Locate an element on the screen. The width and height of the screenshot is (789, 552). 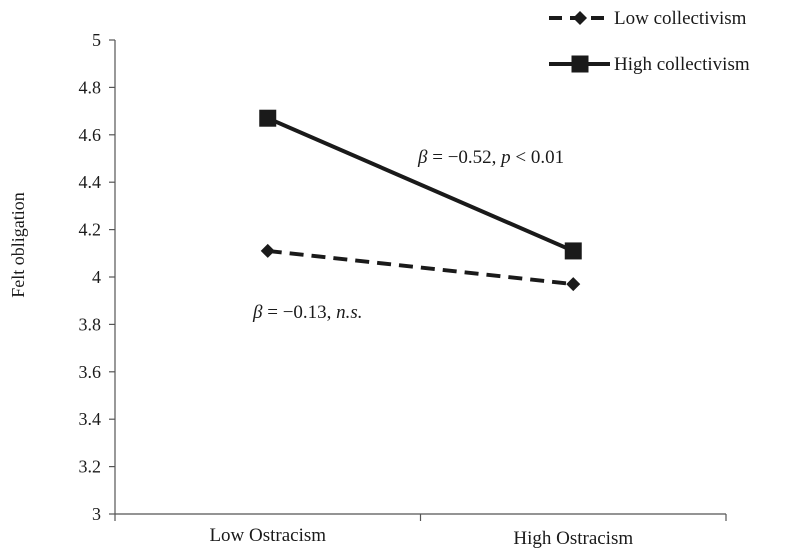
legend-item-high-collectivism: High collectivism is located at coordinates (649, 64).